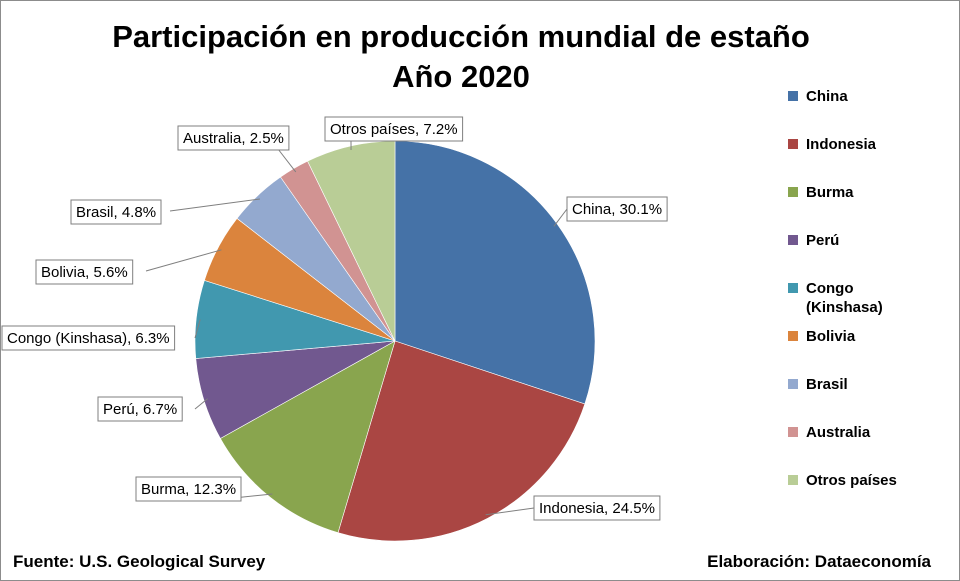 This screenshot has width=960, height=581. I want to click on data-label-text: China, 30.1%, so click(617, 209).